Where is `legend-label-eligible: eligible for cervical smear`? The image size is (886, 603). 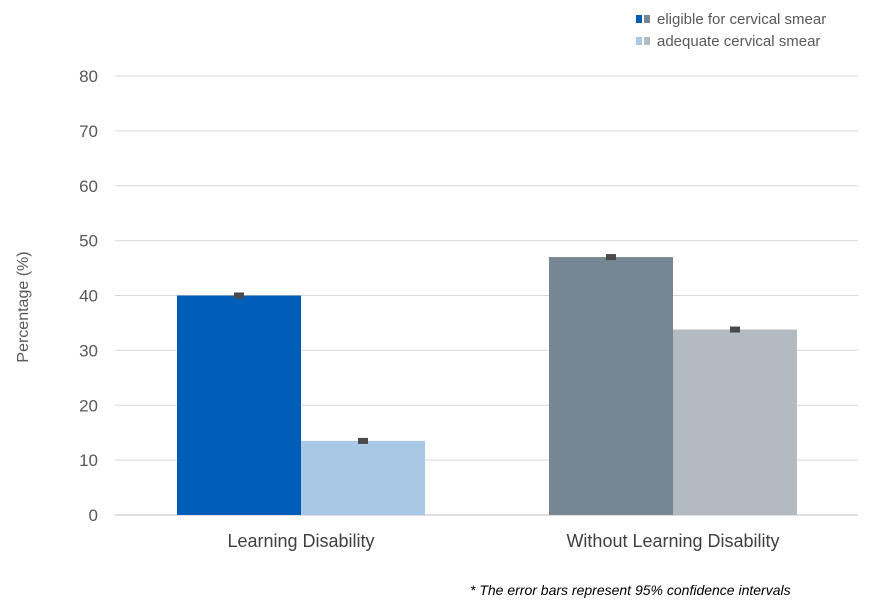 legend-label-eligible: eligible for cervical smear is located at coordinates (742, 19).